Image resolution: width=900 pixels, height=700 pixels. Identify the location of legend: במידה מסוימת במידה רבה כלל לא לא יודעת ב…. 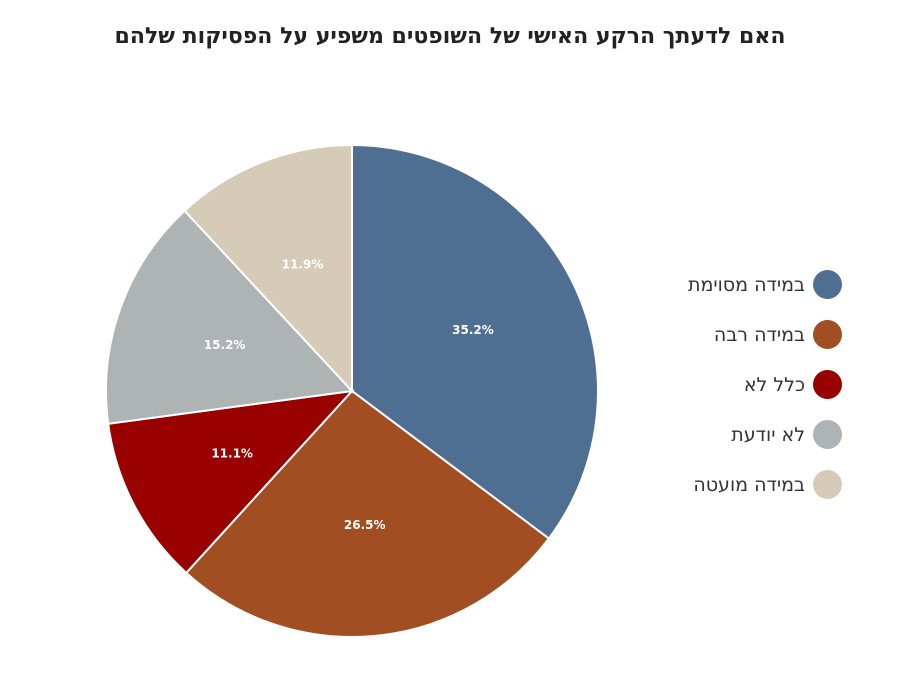
(764, 396).